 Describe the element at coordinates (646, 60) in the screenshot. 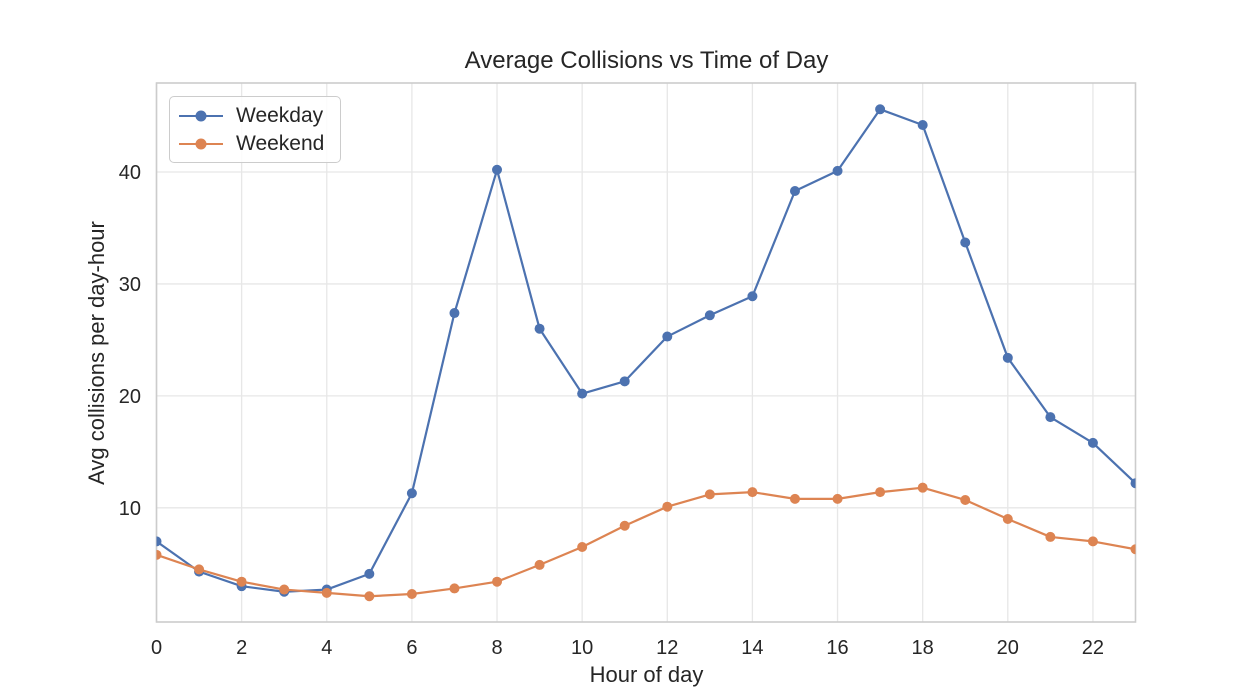

I see `chart-title: Average Collisions vs Time of Day` at that location.